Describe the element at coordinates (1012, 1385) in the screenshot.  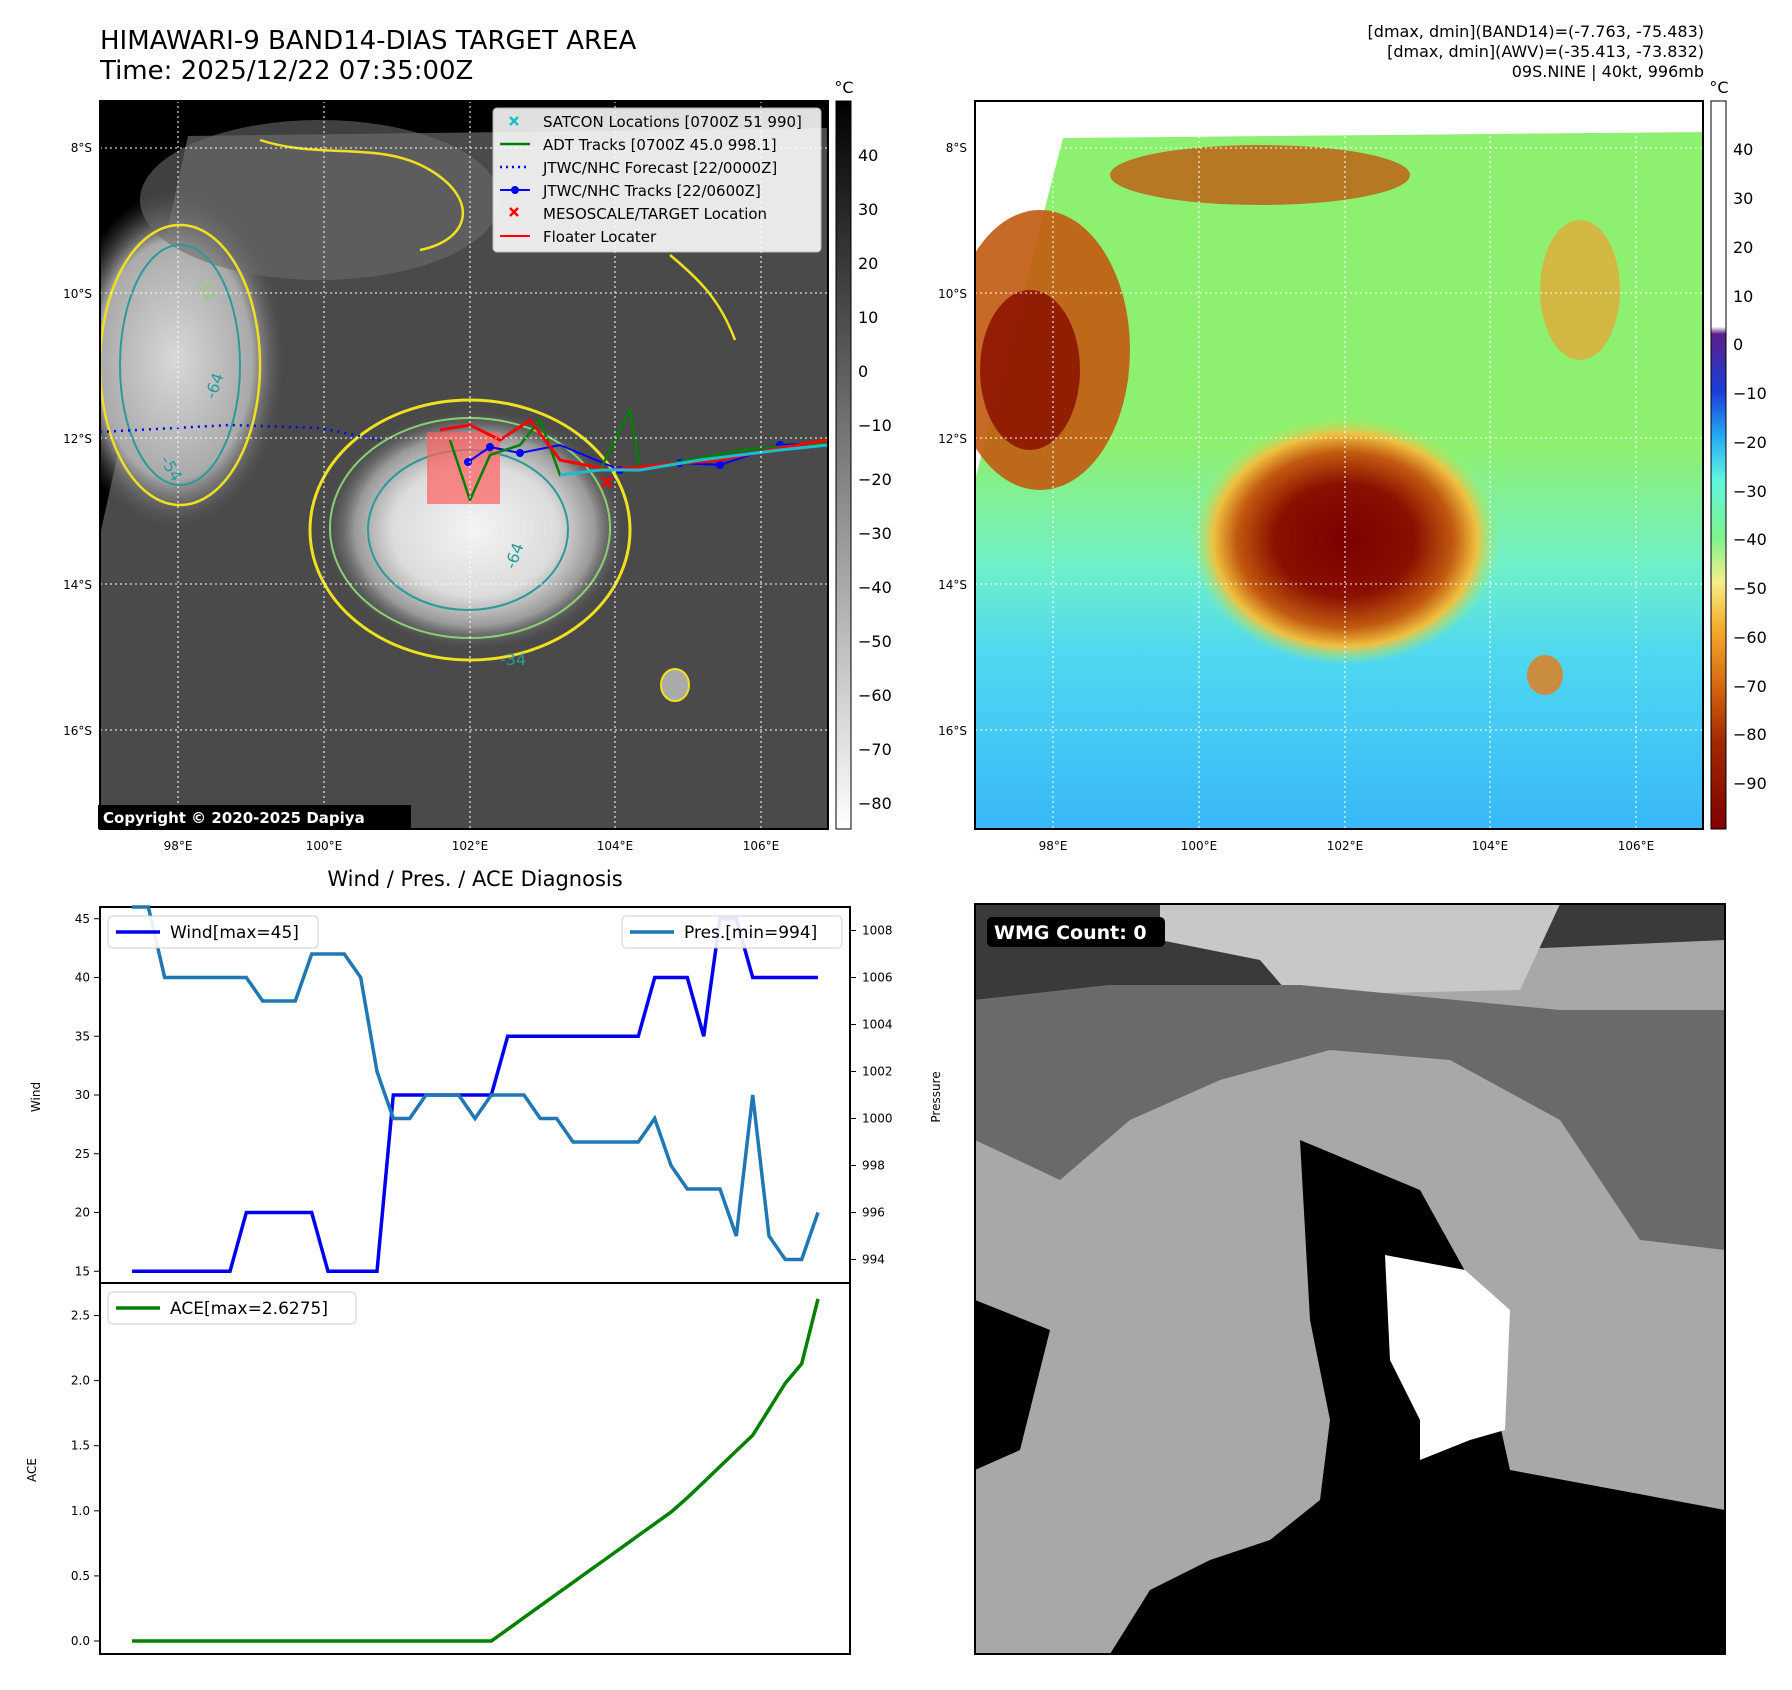
I see `wmg-west-dark` at that location.